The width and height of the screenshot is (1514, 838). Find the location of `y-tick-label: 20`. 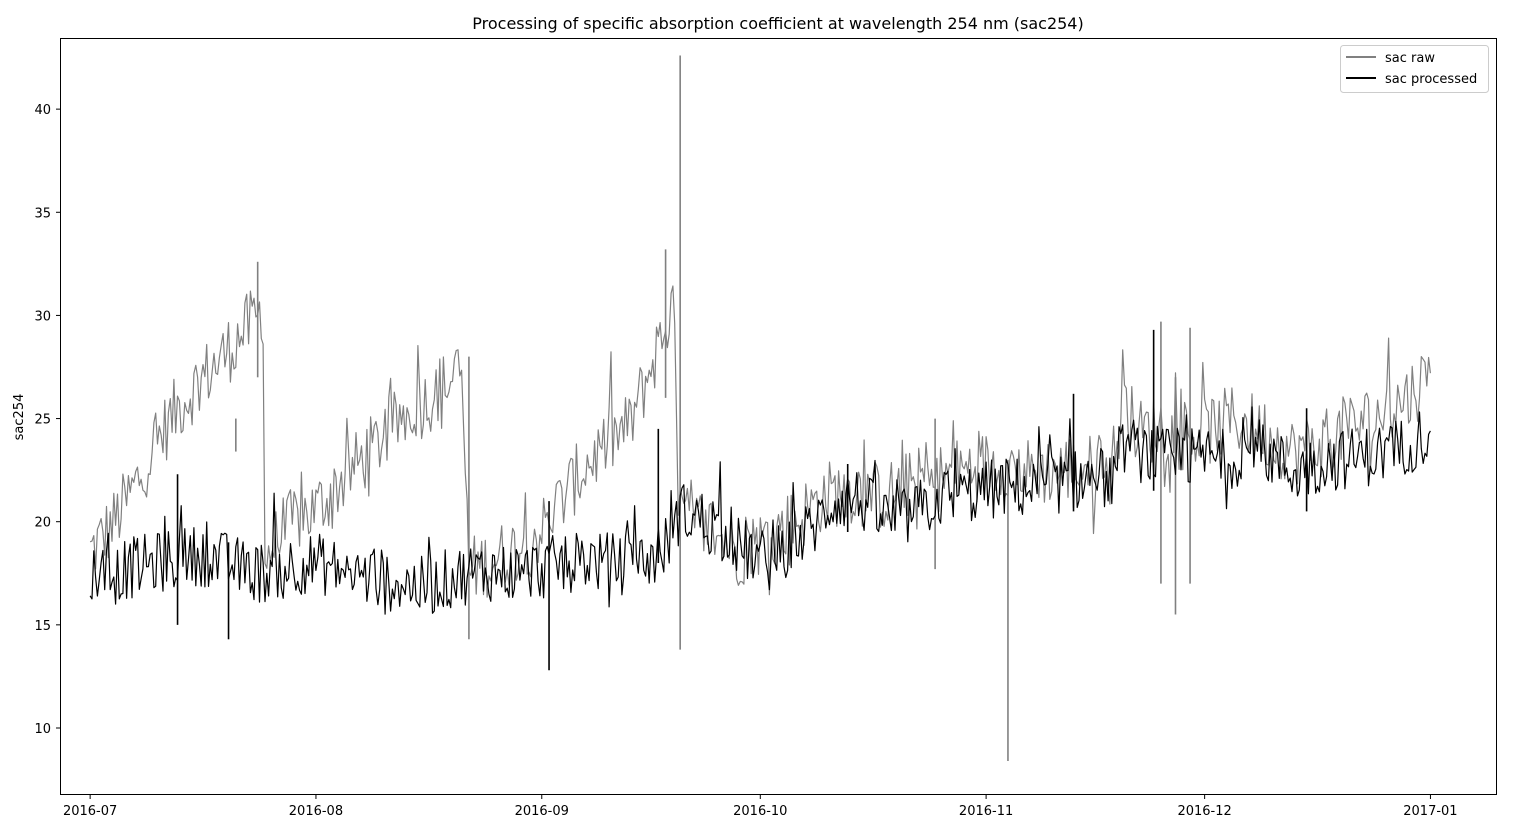

y-tick-label: 20 is located at coordinates (42, 523).